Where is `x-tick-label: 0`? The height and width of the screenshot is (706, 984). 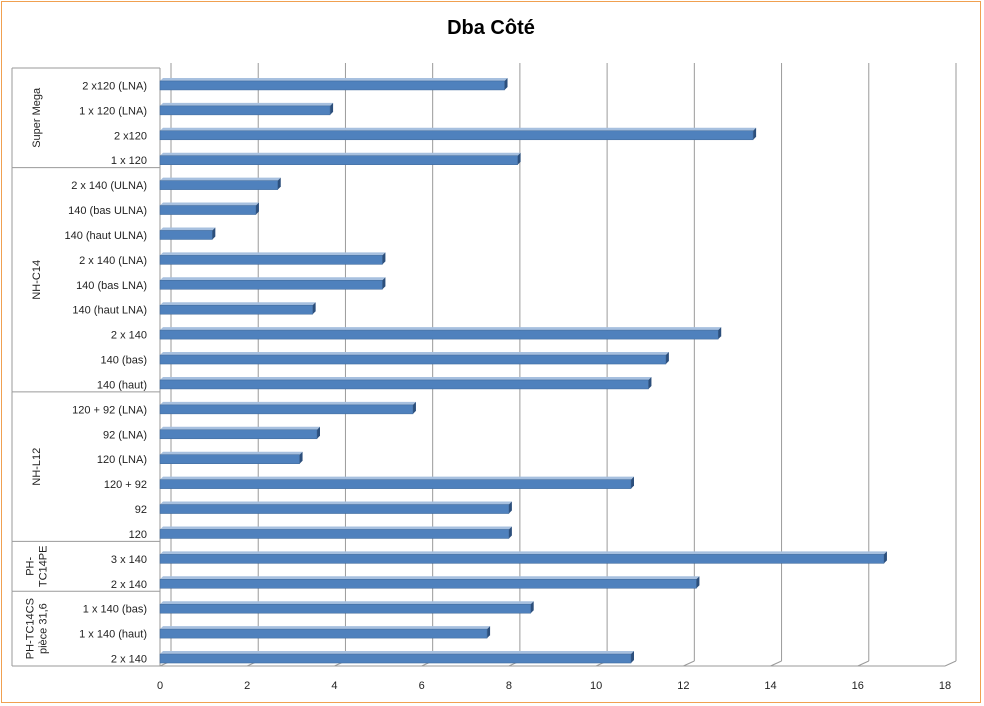 x-tick-label: 0 is located at coordinates (160, 686).